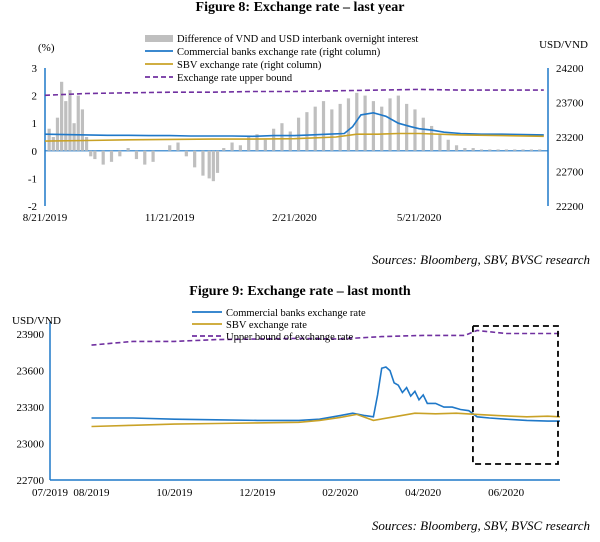 This screenshot has width=600, height=542. I want to click on x-tick-label: 06/2020, so click(506, 493).